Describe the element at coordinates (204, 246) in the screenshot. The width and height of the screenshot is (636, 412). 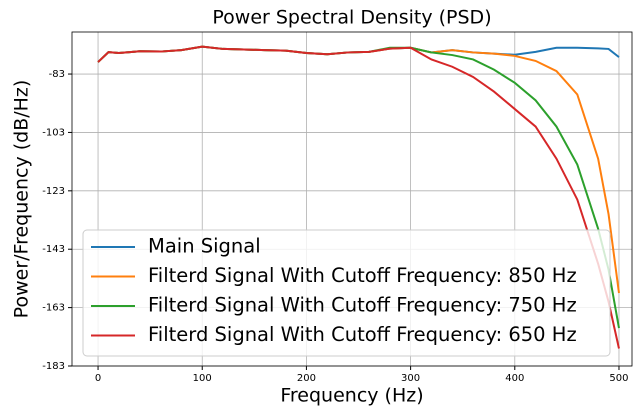
I see `legend-label: Main Signal` at that location.